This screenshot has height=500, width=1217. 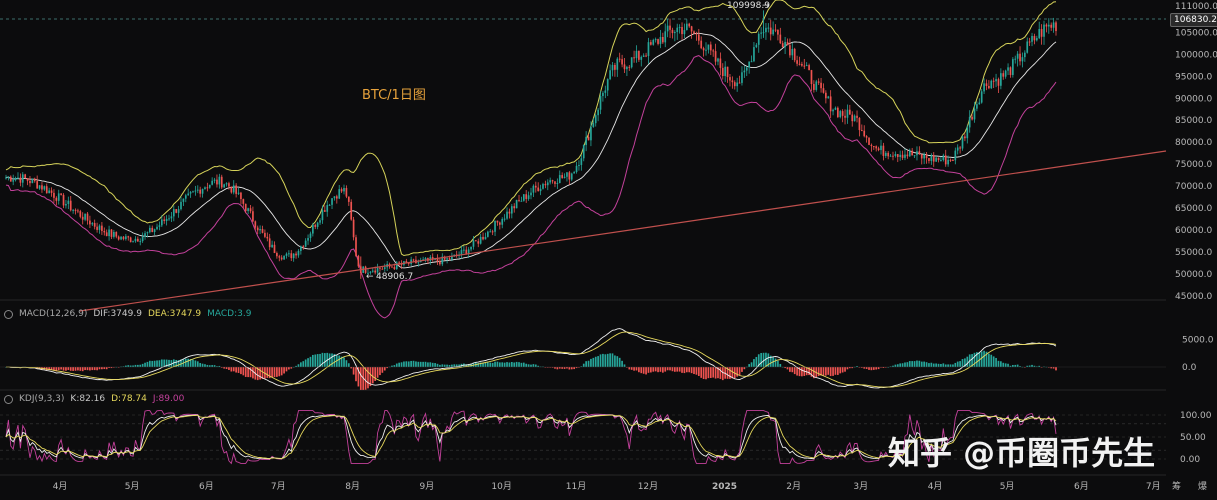 What do you see at coordinates (394, 277) in the screenshot?
I see `low-label: 48906.7` at bounding box center [394, 277].